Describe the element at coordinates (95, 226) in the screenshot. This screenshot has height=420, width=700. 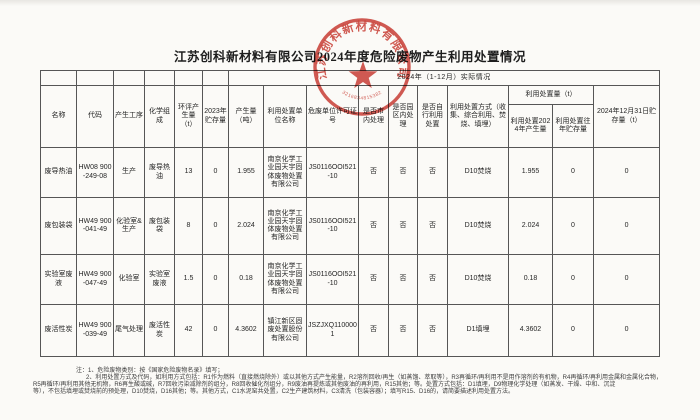
I see `table-cell: HW49 900-041-49` at that location.